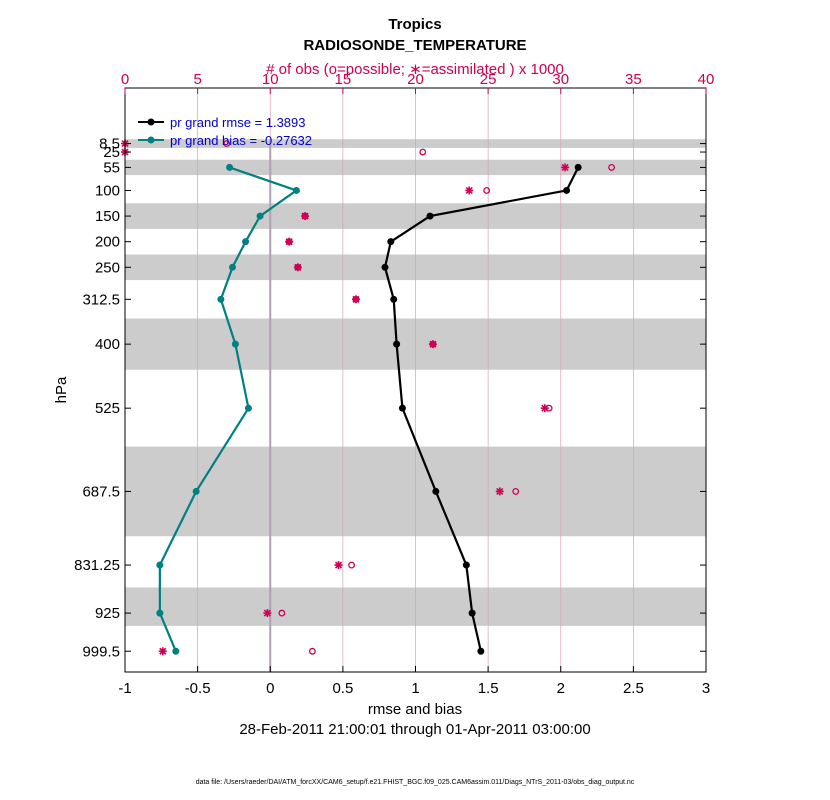 Image resolution: width=830 pixels, height=800 pixels. I want to click on x-tick-label-0: -1, so click(124, 688).